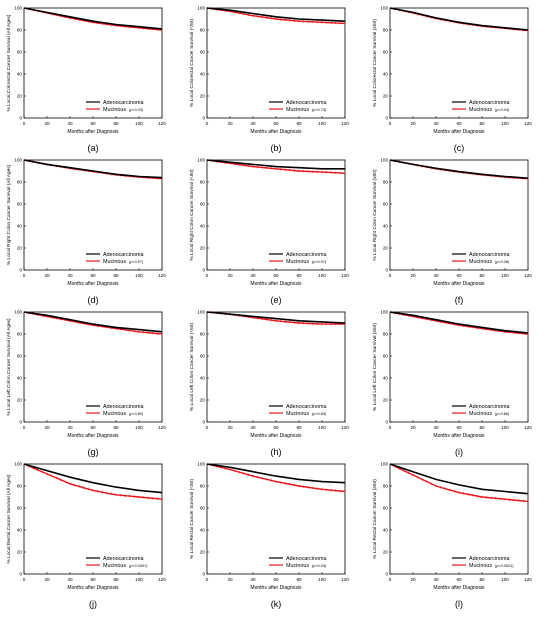 This screenshot has width=550, height=618. What do you see at coordinates (375, 63) in the screenshot?
I see `y-axis-label: % Local Colorectal Cancer Survival (≥50)` at bounding box center [375, 63].